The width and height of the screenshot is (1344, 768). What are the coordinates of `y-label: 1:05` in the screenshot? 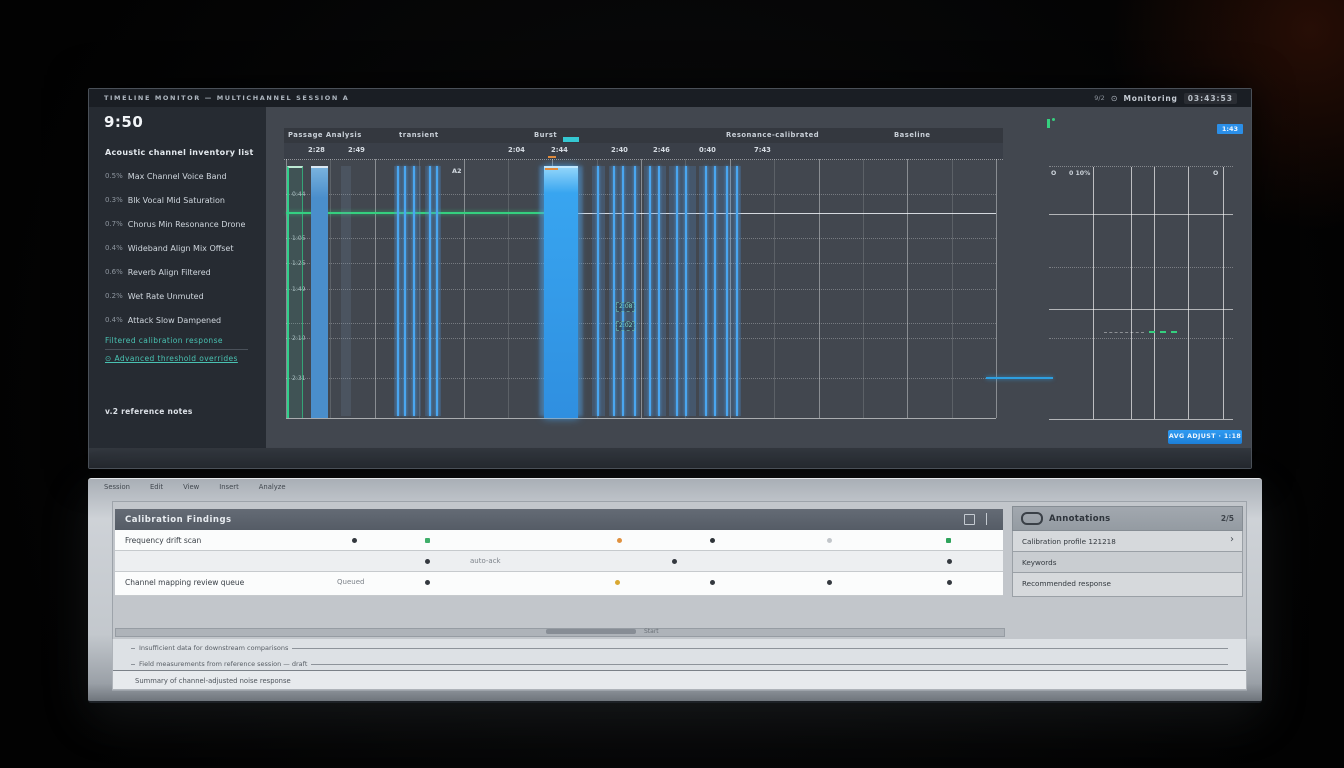 It's located at (299, 238).